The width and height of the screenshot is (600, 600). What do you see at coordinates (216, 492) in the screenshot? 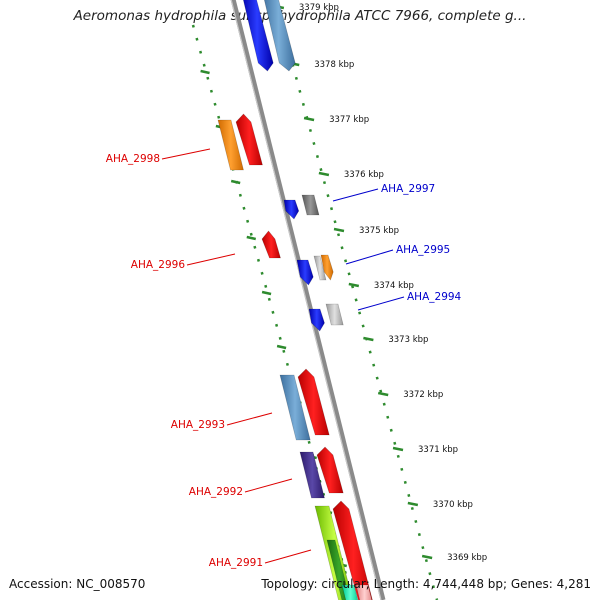
I see `gene-label: AHA_2992` at bounding box center [216, 492].